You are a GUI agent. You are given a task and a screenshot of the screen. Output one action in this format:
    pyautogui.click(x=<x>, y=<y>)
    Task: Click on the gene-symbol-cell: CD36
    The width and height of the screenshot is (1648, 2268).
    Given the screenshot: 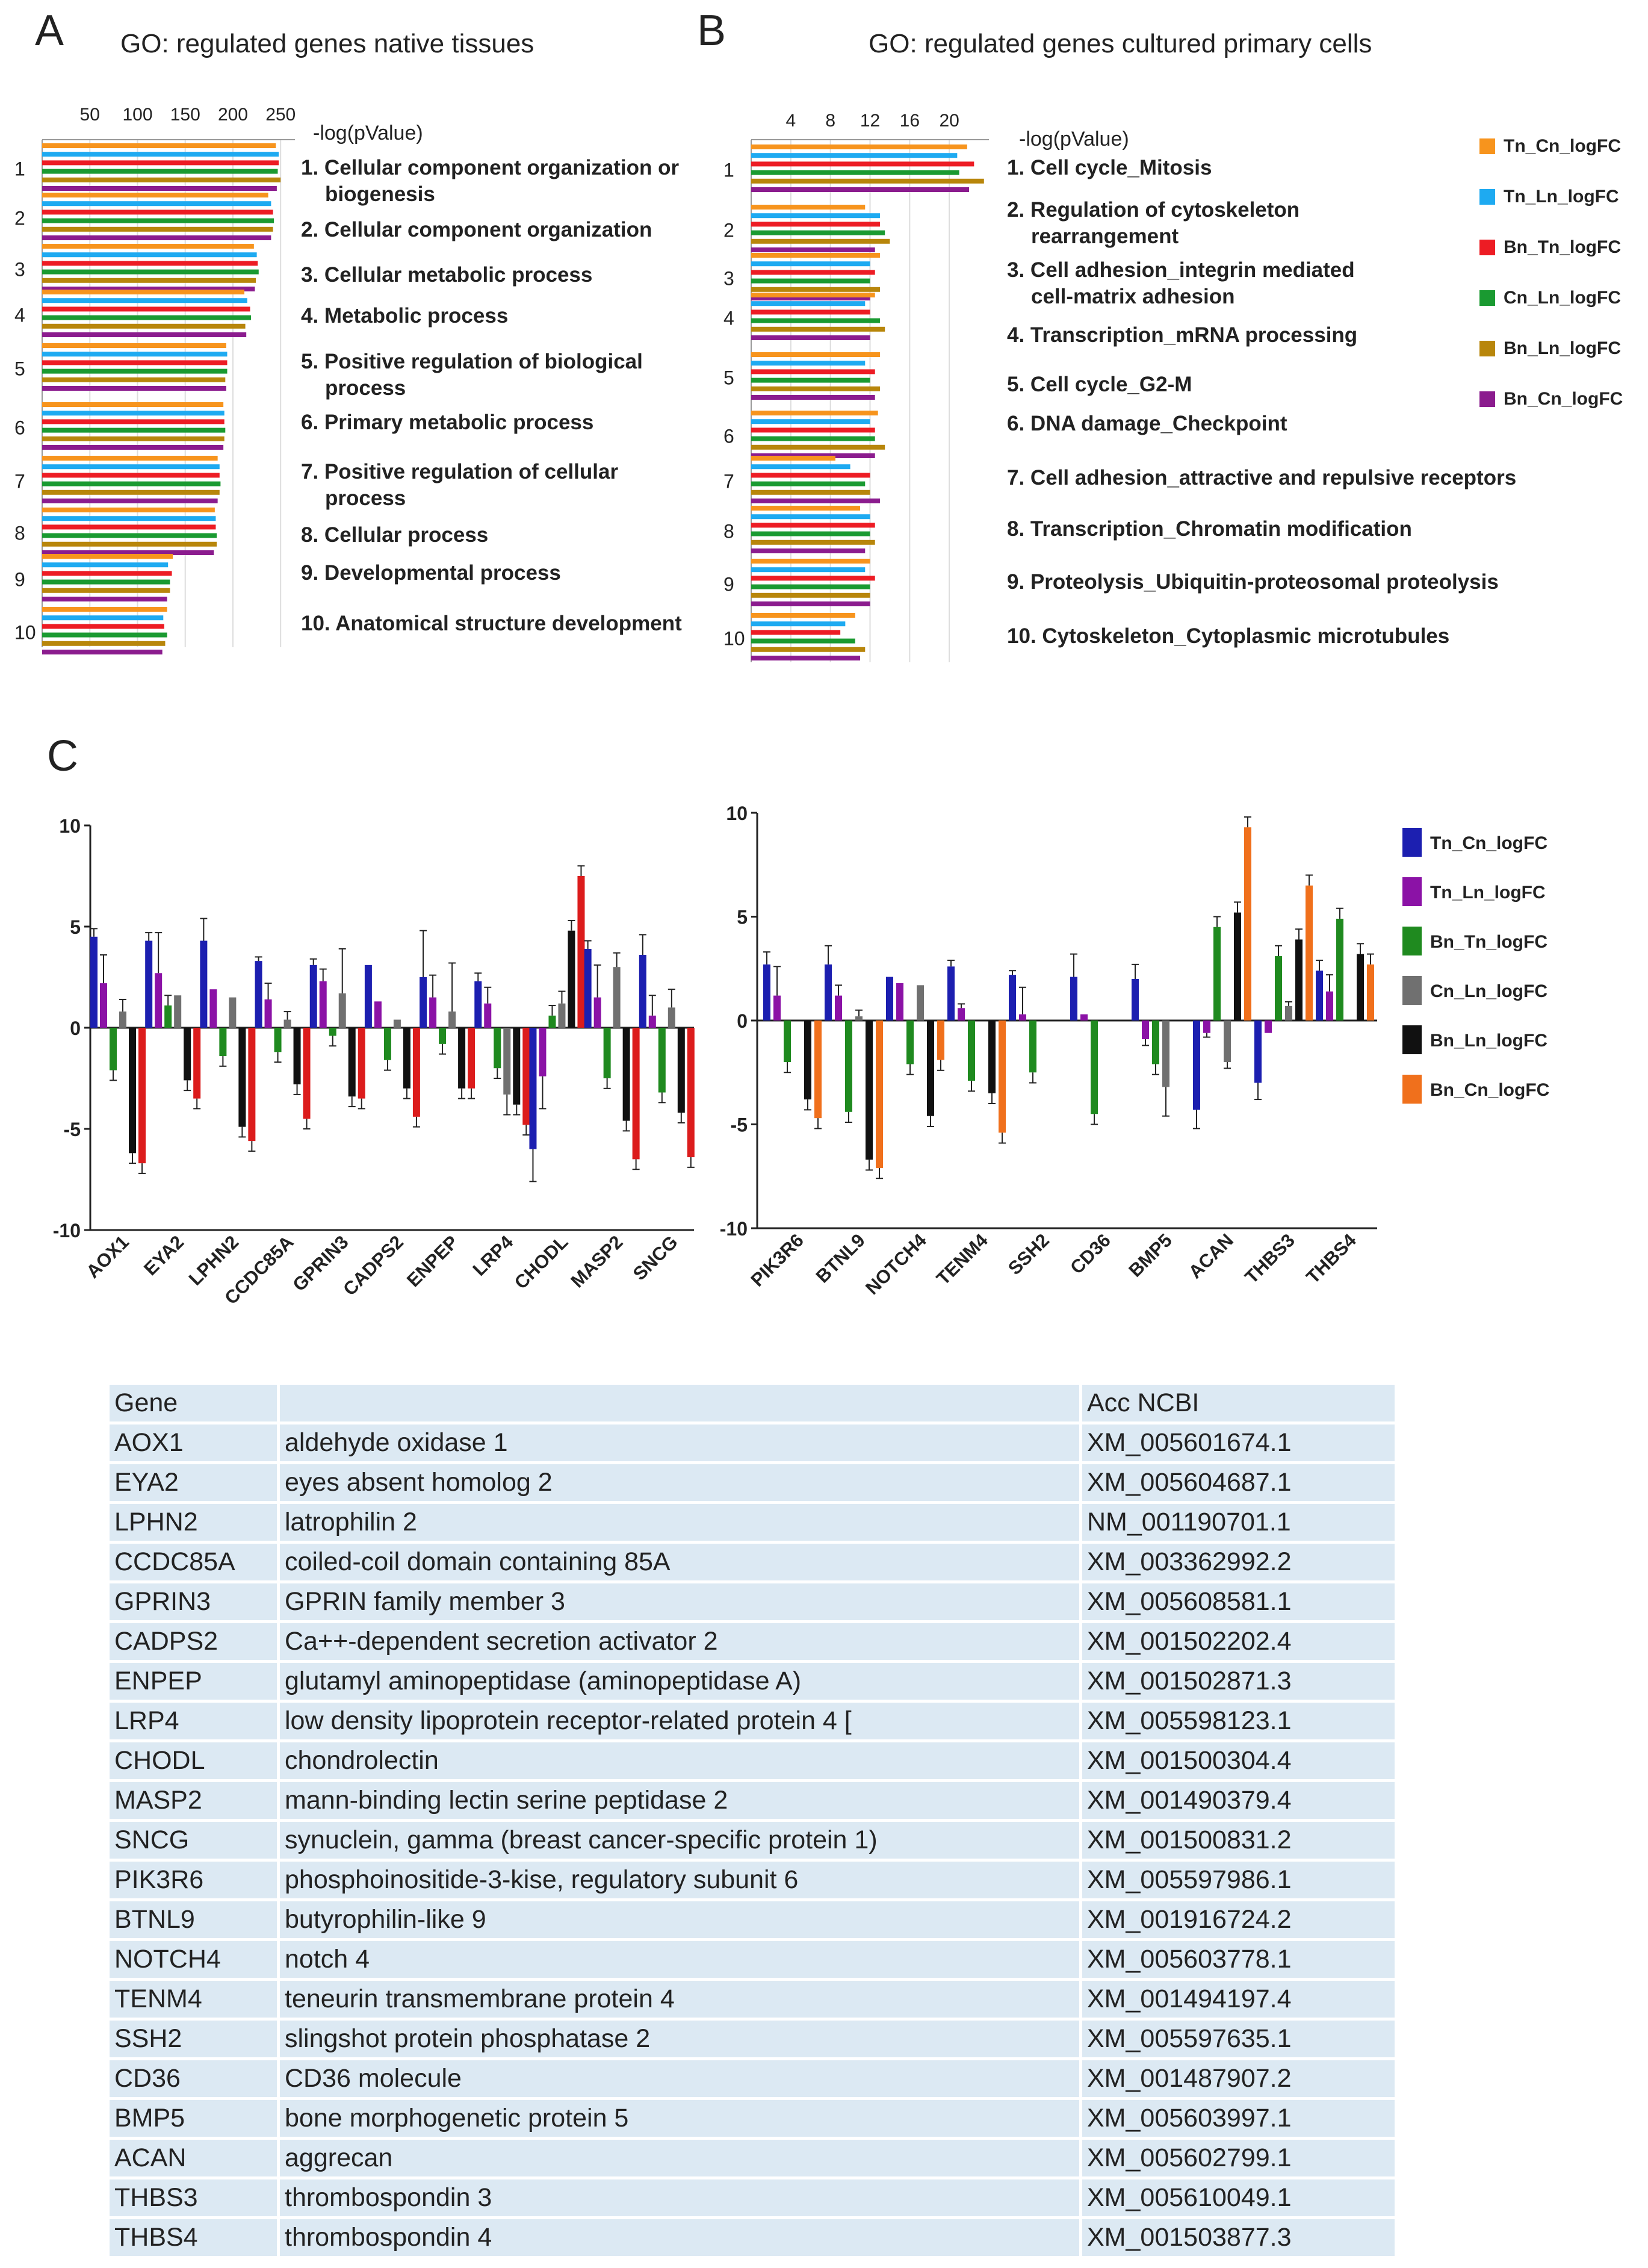 What is the action you would take?
    pyautogui.click(x=193, y=2078)
    